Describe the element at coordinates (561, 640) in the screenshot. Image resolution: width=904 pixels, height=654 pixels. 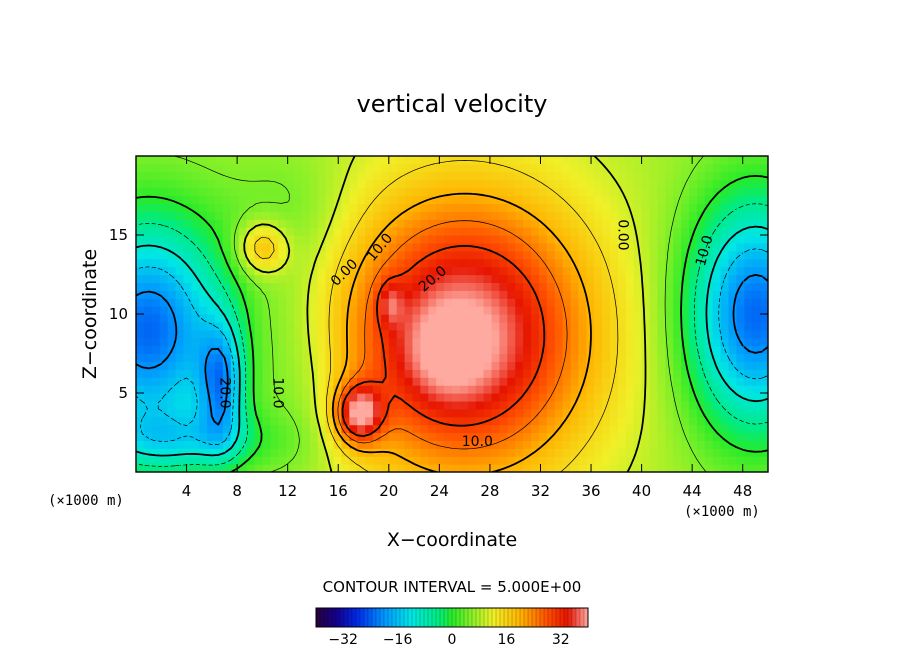
I see `colorbar-tick-label: 32` at that location.